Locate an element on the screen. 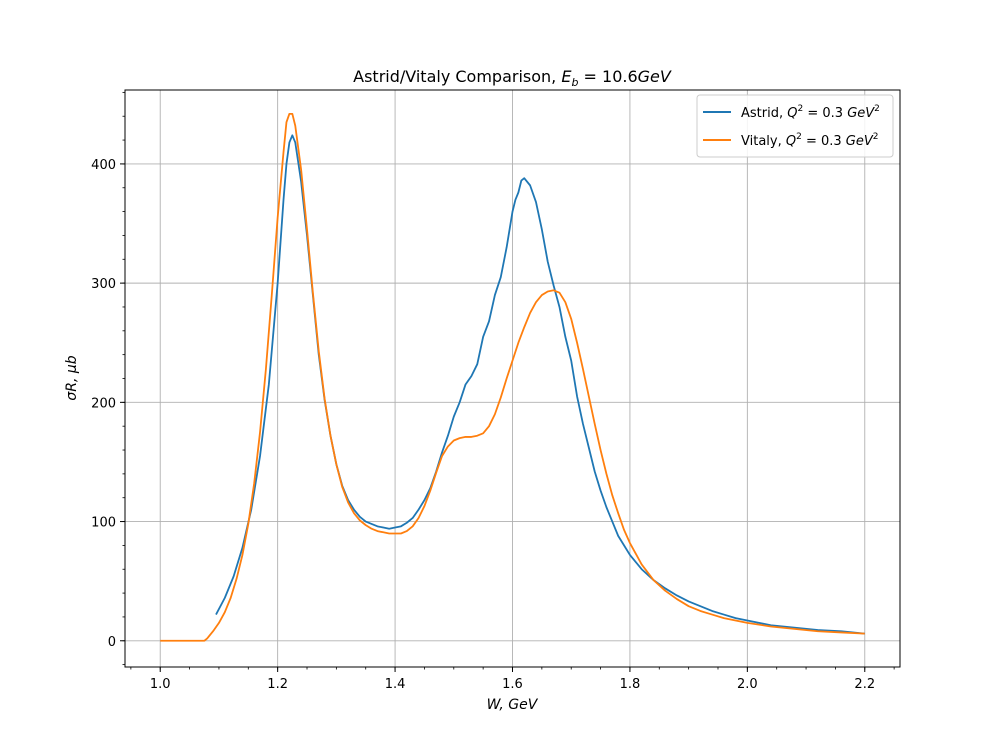 Image resolution: width=1000 pixels, height=750 pixels. y-axis-label: σR, μb is located at coordinates (72, 377).